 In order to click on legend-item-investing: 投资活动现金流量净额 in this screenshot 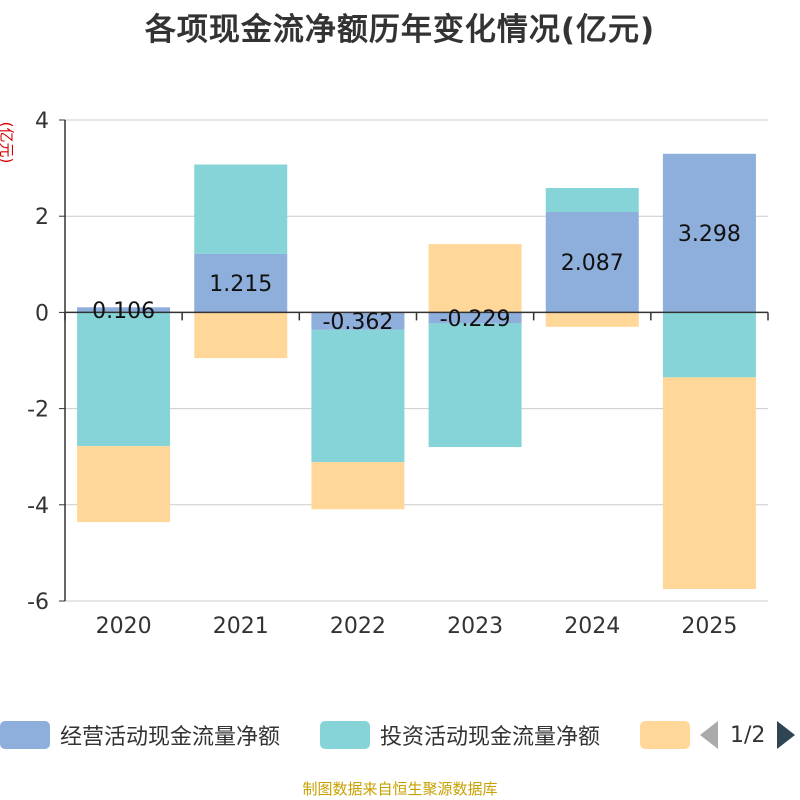, I will do `click(460, 735)`.